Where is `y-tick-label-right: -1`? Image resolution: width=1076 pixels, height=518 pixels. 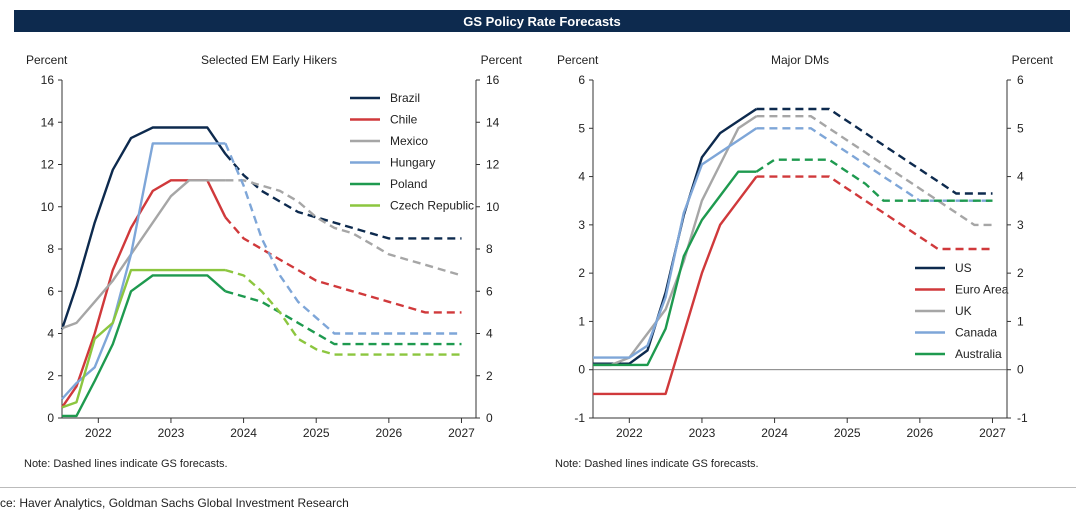
y-tick-label-right: -1 is located at coordinates (1022, 418).